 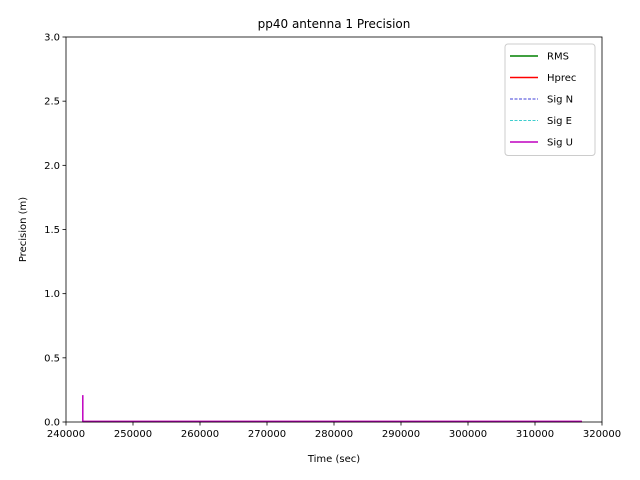 I want to click on legend-label: Sig N, so click(x=560, y=100).